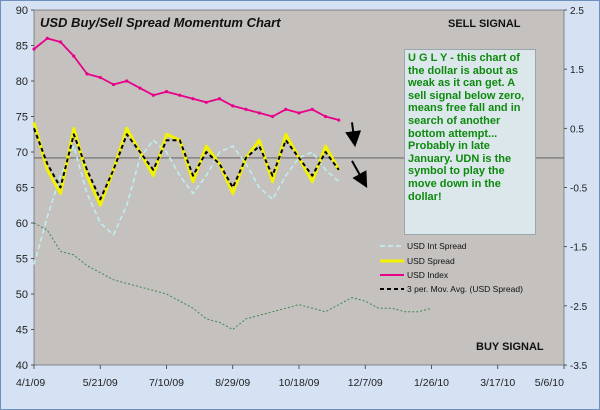 The height and width of the screenshot is (410, 600). What do you see at coordinates (22, 11) in the screenshot?
I see `left-axis-tick-label: 90` at bounding box center [22, 11].